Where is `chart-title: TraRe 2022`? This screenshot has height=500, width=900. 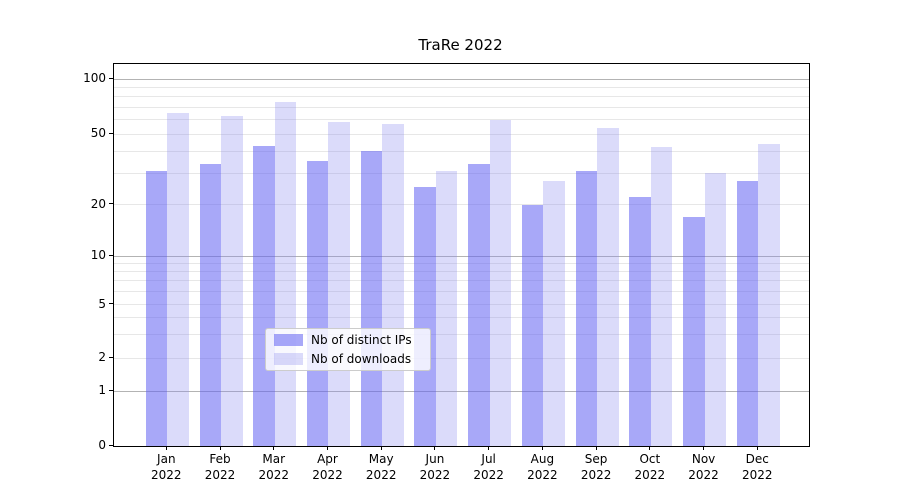
chart-title: TraRe 2022 is located at coordinates (460, 45).